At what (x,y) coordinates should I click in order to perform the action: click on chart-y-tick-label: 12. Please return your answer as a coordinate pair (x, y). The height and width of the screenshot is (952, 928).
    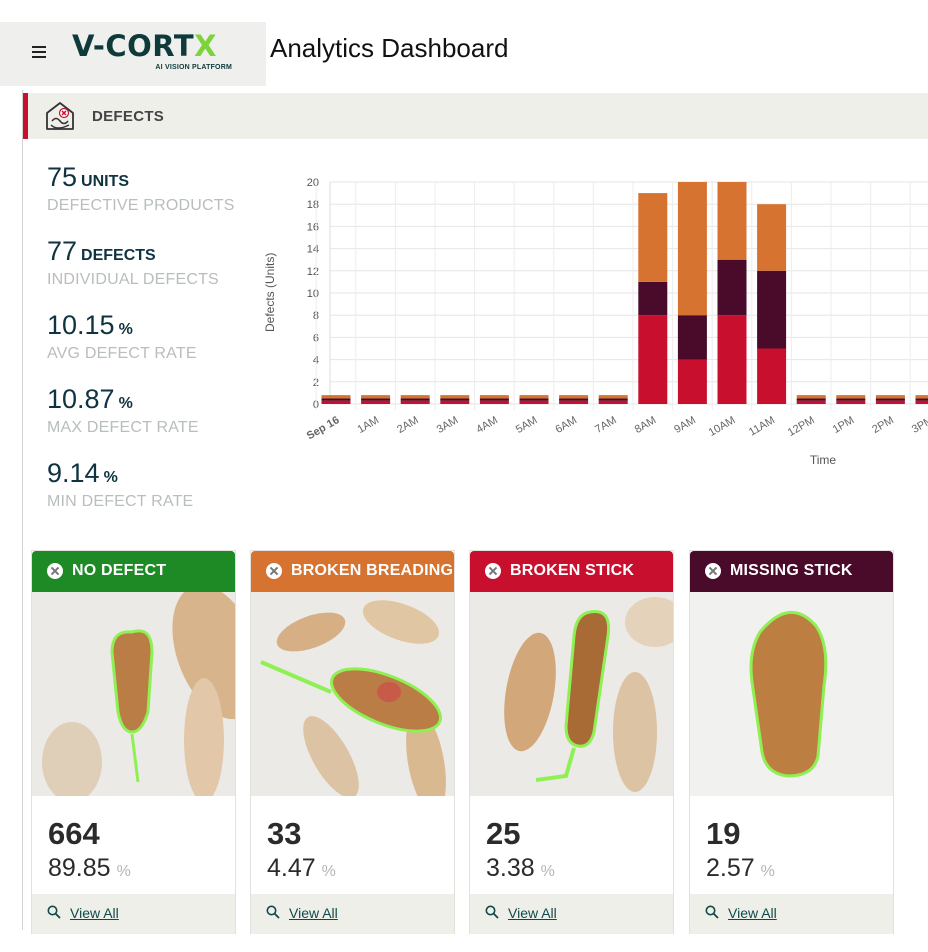
    Looking at the image, I should click on (313, 272).